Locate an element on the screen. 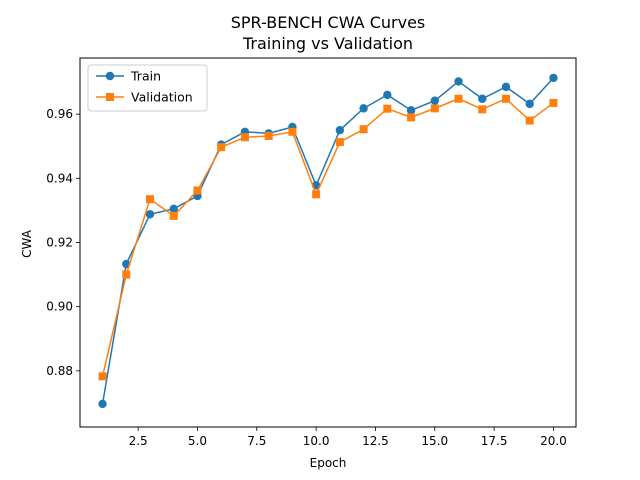 This screenshot has width=640, height=480. y-tick-label: 0.90 is located at coordinates (59, 307).